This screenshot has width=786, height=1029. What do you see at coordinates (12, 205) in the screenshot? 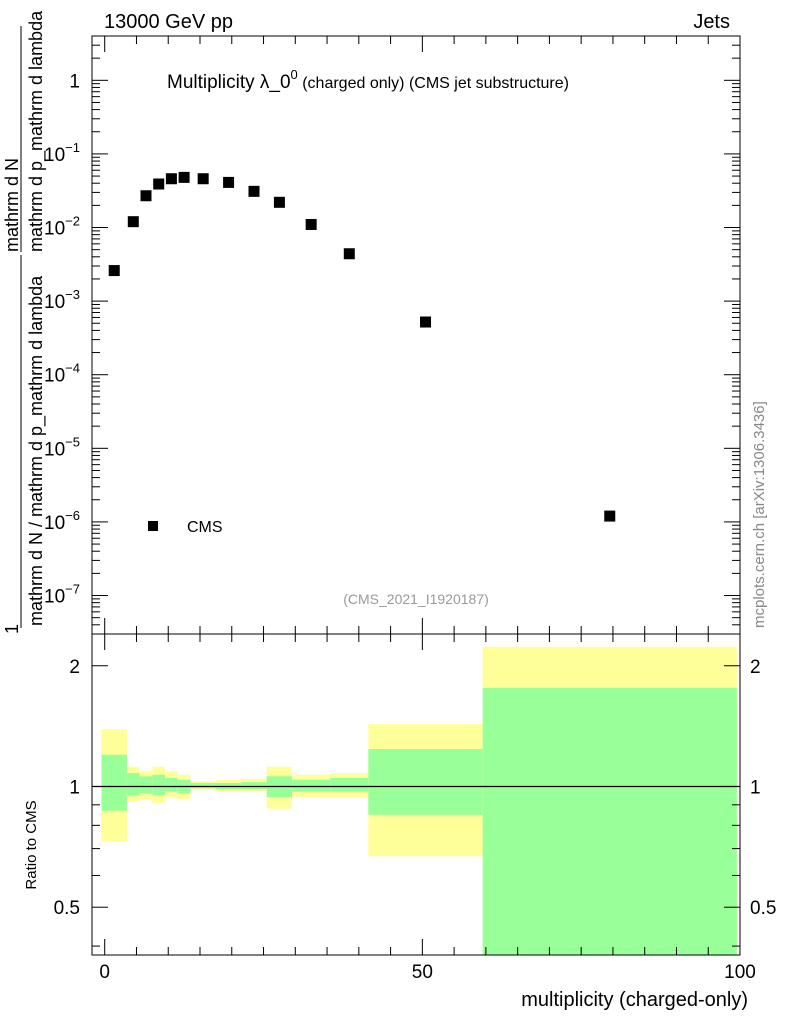
I see `main-ylabel-2-top: mathrm d N` at bounding box center [12, 205].